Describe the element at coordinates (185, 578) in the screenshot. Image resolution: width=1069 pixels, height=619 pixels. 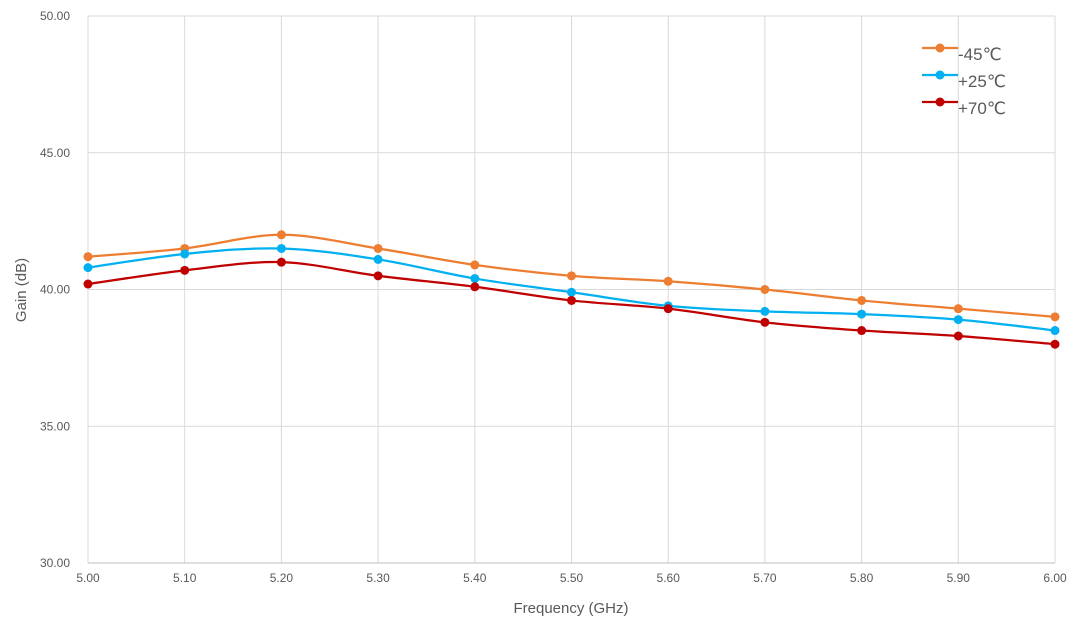
I see `x-tick-label: 5.10` at that location.